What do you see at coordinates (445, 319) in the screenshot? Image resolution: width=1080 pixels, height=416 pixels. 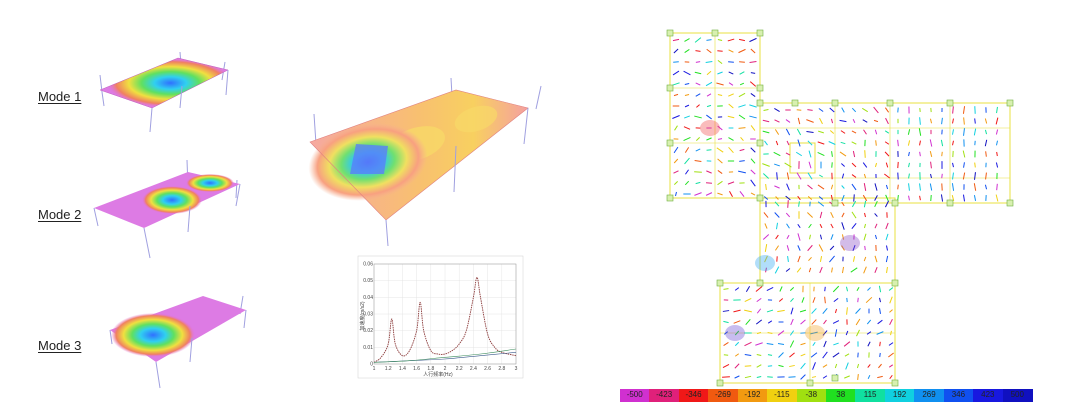 I see `chart-series-line` at bounding box center [445, 319].